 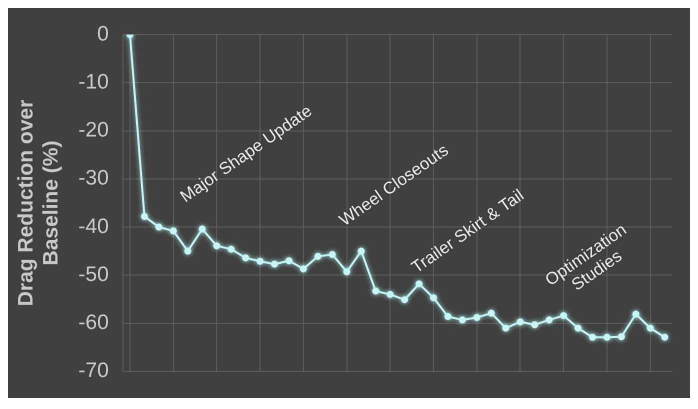 What do you see at coordinates (93, 130) in the screenshot?
I see `y-tick-label: -20` at bounding box center [93, 130].